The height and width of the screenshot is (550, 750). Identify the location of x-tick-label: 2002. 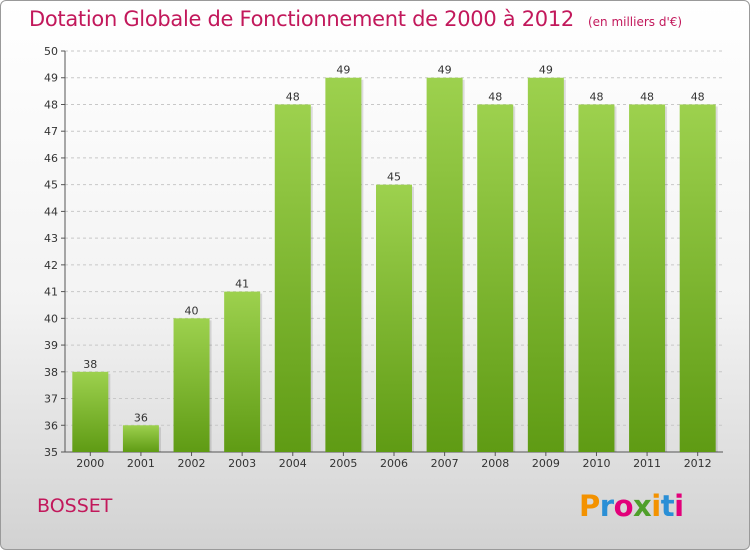
(192, 463).